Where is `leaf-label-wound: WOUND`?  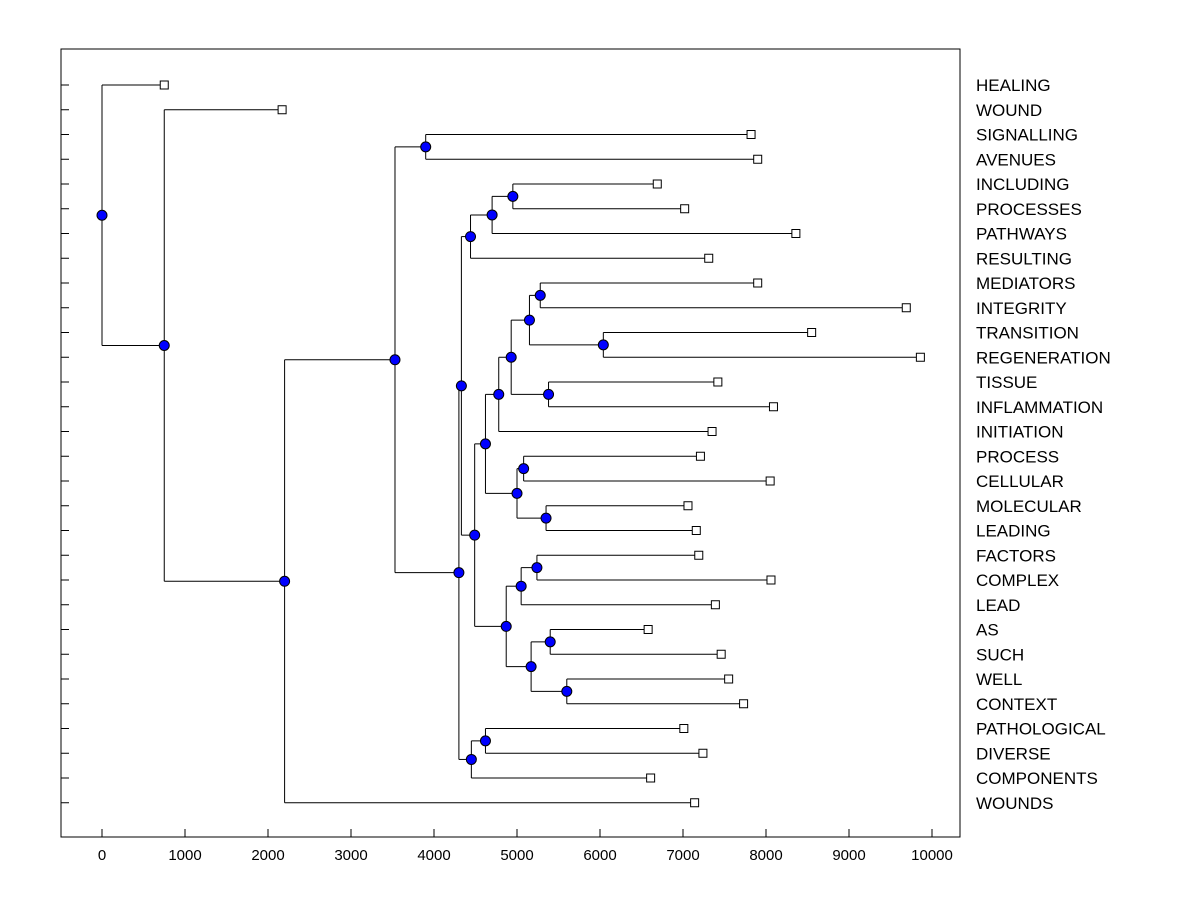
leaf-label-wound: WOUND is located at coordinates (1009, 110).